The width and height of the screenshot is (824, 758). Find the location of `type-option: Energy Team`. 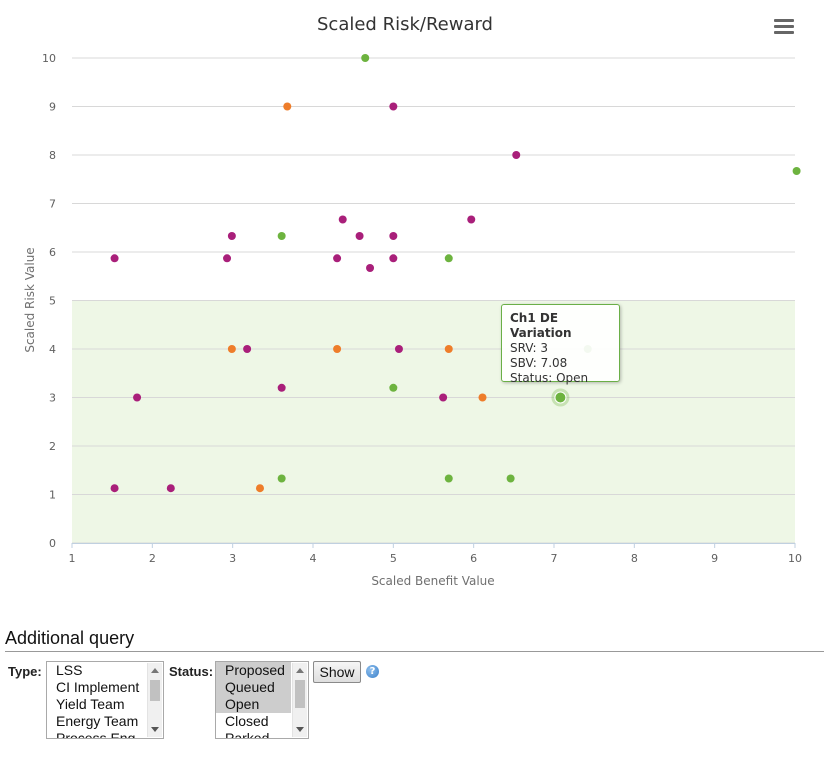

type-option: Energy Team is located at coordinates (97, 721).